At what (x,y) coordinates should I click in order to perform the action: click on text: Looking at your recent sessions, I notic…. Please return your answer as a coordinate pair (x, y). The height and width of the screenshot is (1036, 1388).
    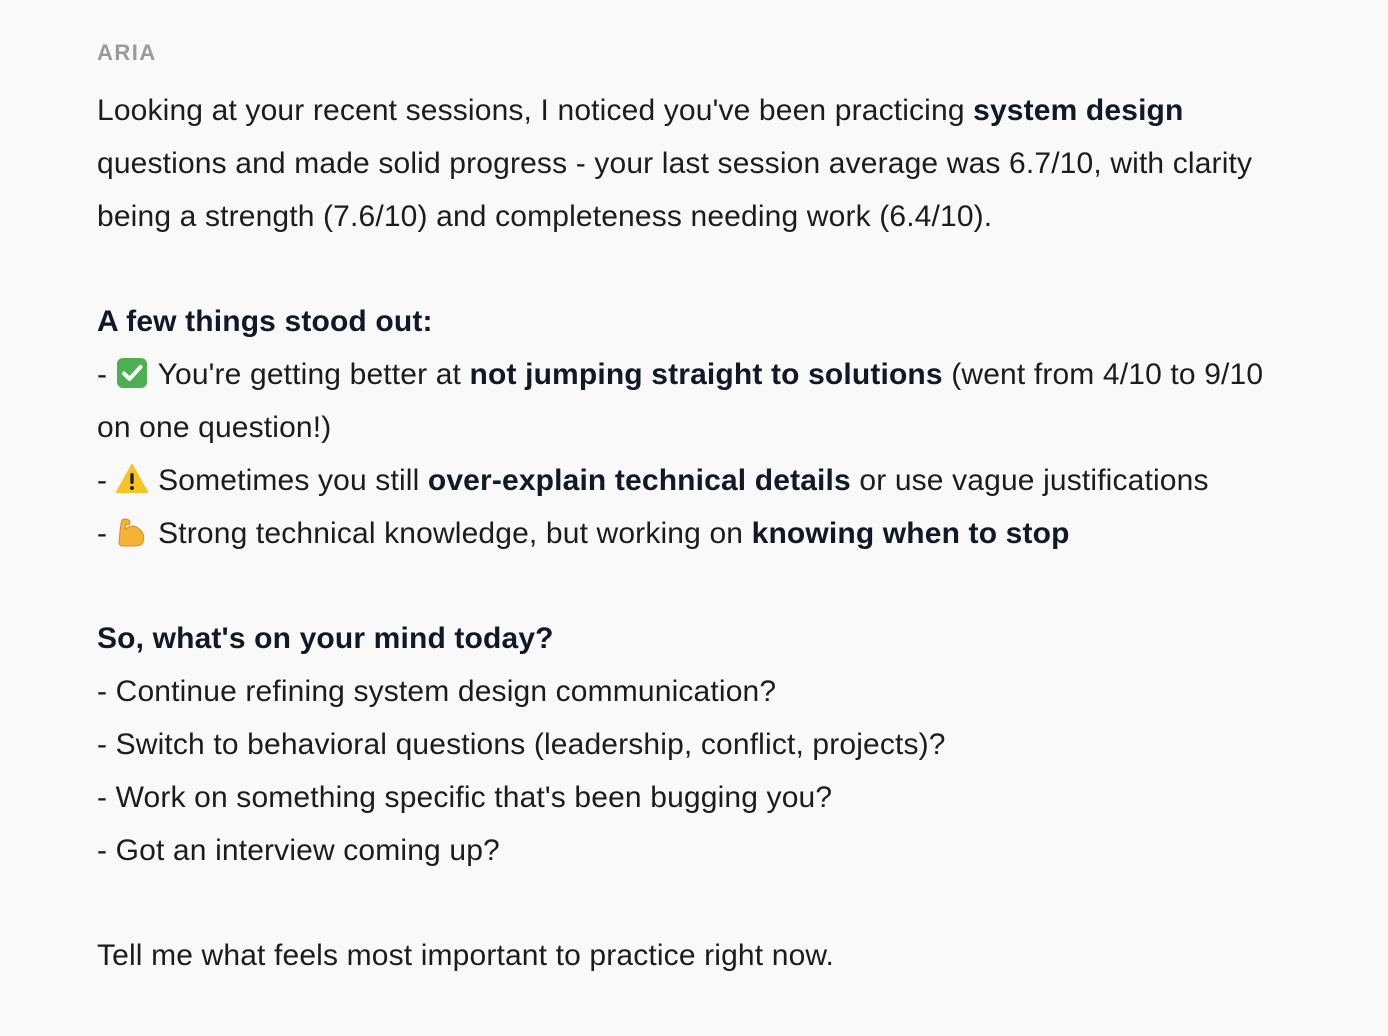
    Looking at the image, I should click on (535, 110).